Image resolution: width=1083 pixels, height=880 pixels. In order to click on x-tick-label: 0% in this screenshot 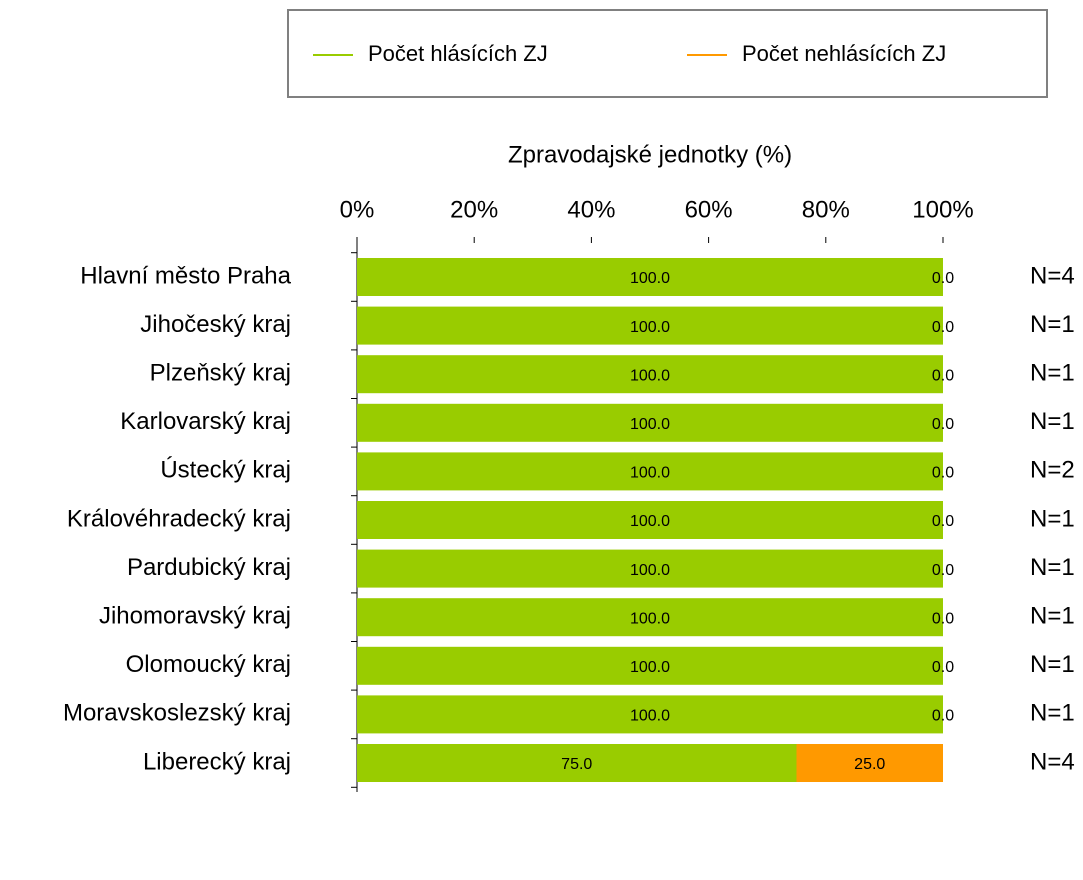, I will do `click(357, 209)`.